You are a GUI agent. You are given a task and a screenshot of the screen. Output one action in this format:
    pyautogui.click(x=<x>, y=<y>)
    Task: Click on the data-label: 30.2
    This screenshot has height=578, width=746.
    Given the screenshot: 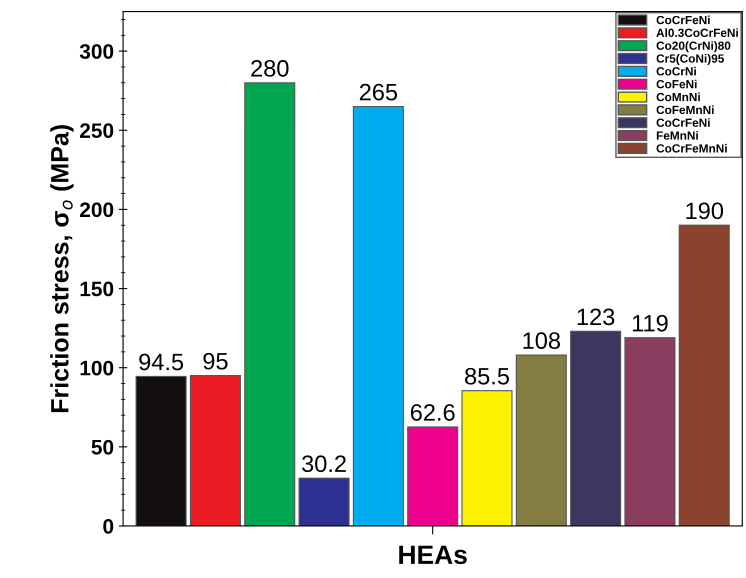 What is the action you would take?
    pyautogui.click(x=324, y=463)
    